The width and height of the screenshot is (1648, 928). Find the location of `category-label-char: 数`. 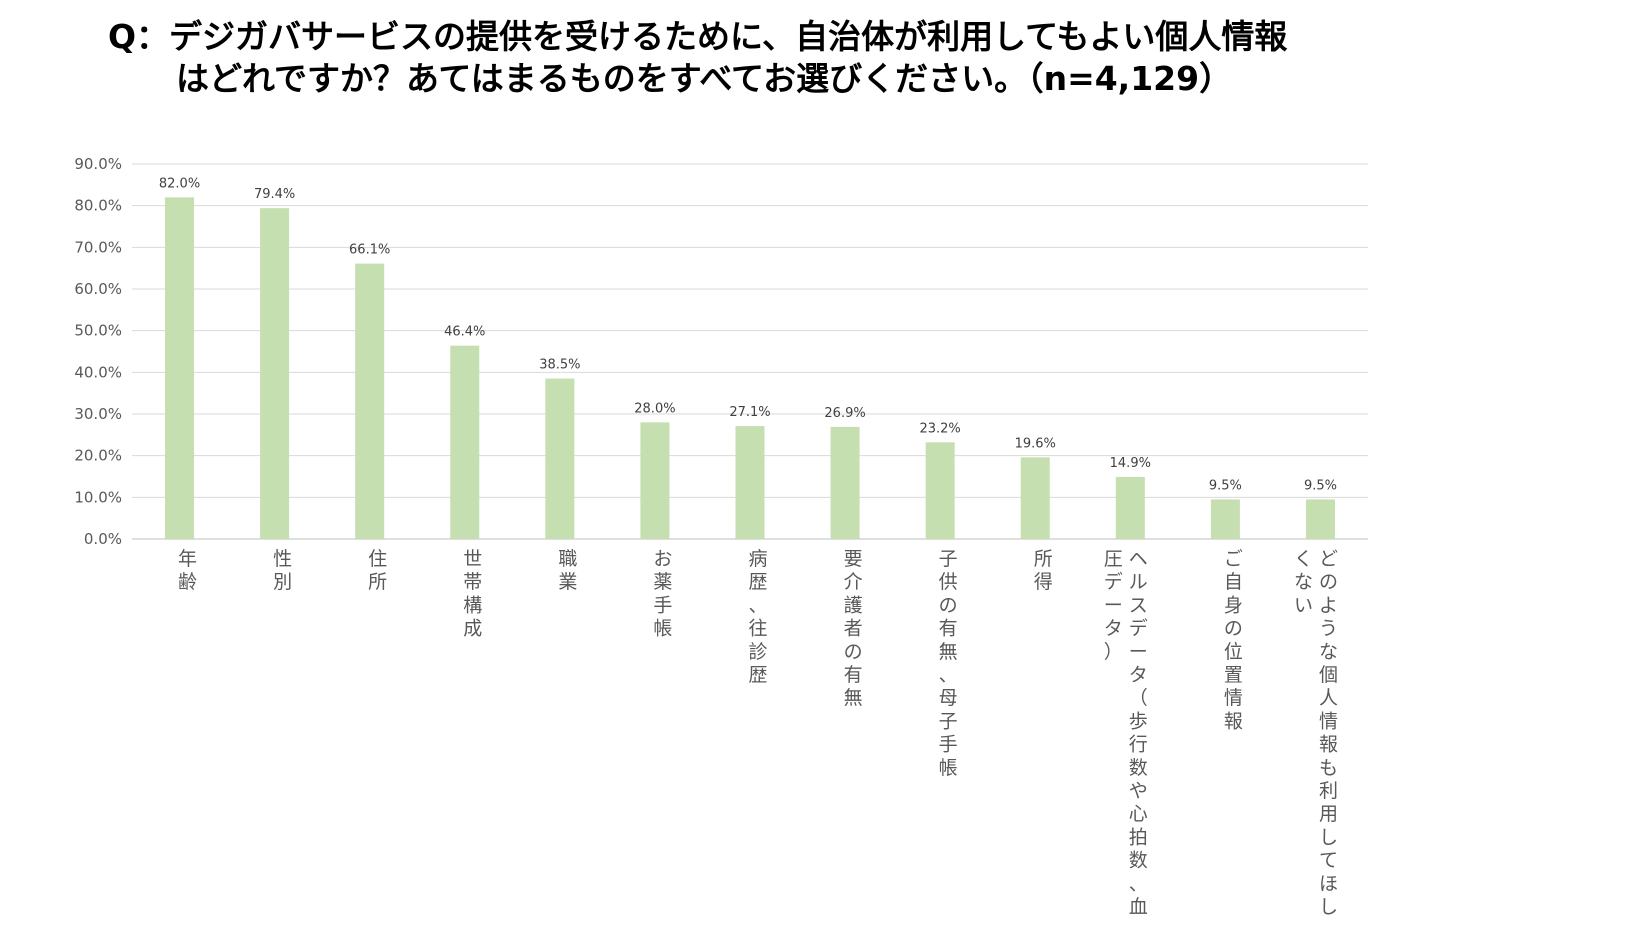

category-label-char: 数 is located at coordinates (1138, 861).